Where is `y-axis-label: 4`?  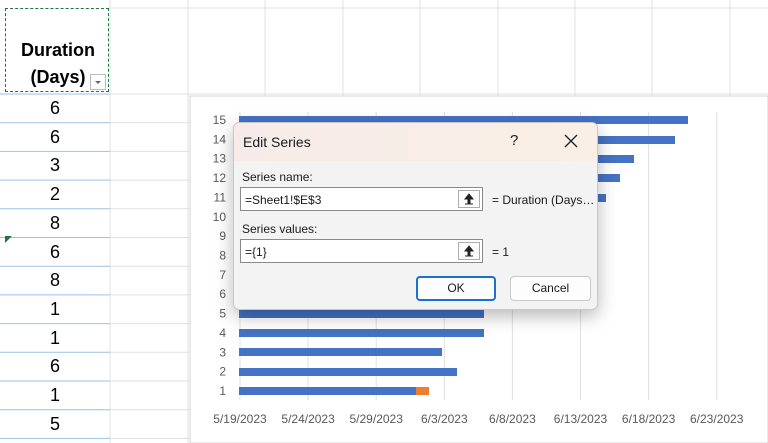 y-axis-label: 4 is located at coordinates (222, 333).